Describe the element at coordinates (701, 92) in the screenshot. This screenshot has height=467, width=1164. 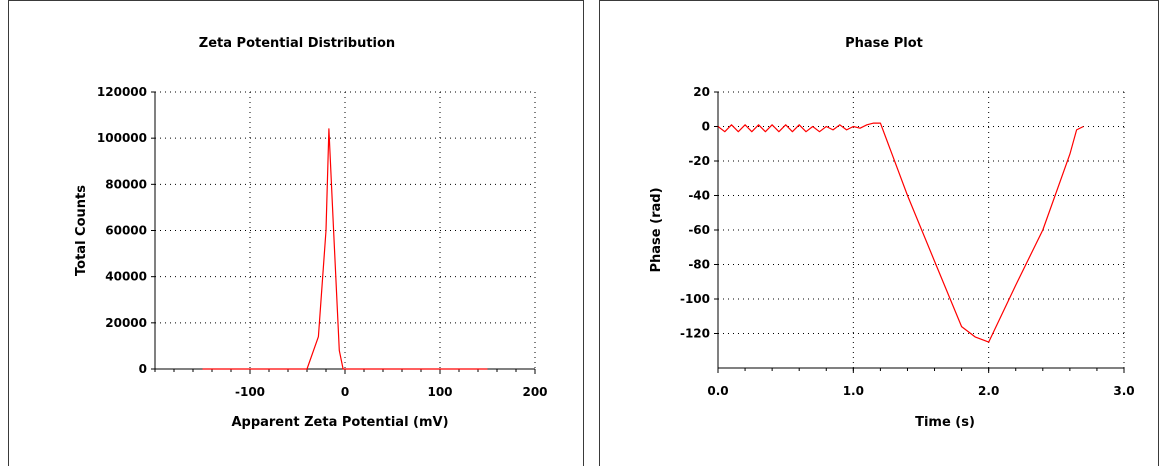
I see `y-tick-label: 20` at that location.